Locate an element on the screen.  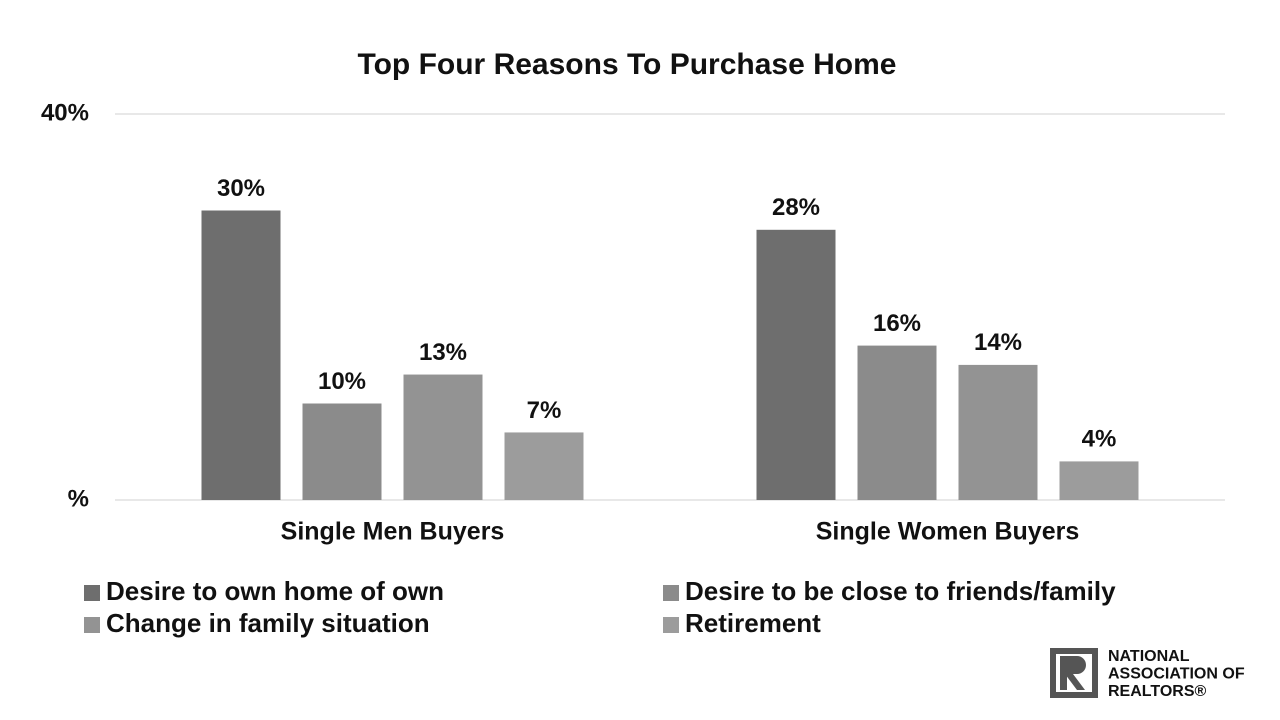
x-tick-label: Single Women Buyers is located at coordinates (948, 532).